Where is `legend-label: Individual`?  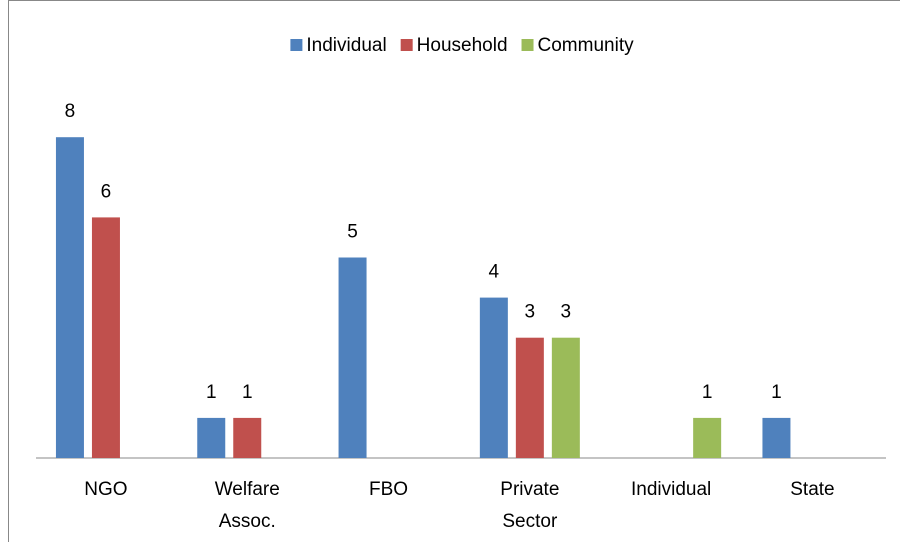 legend-label: Individual is located at coordinates (346, 45).